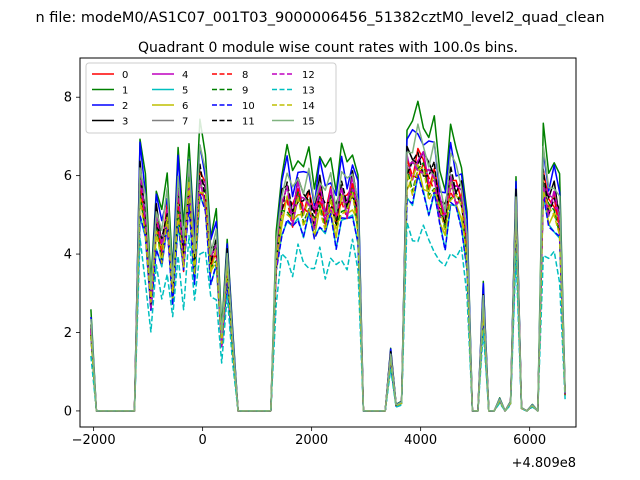 The width and height of the screenshot is (640, 480). I want to click on y-tick-label: 0, so click(68, 411).